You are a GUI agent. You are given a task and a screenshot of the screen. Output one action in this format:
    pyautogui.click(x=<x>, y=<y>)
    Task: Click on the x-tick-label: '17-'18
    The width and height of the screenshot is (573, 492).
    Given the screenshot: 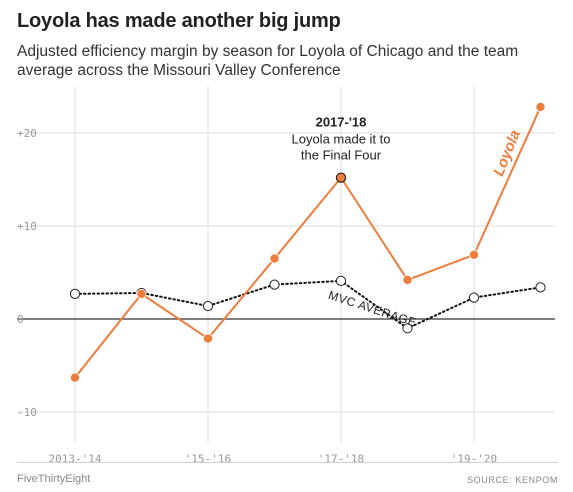 What is the action you would take?
    pyautogui.click(x=341, y=457)
    